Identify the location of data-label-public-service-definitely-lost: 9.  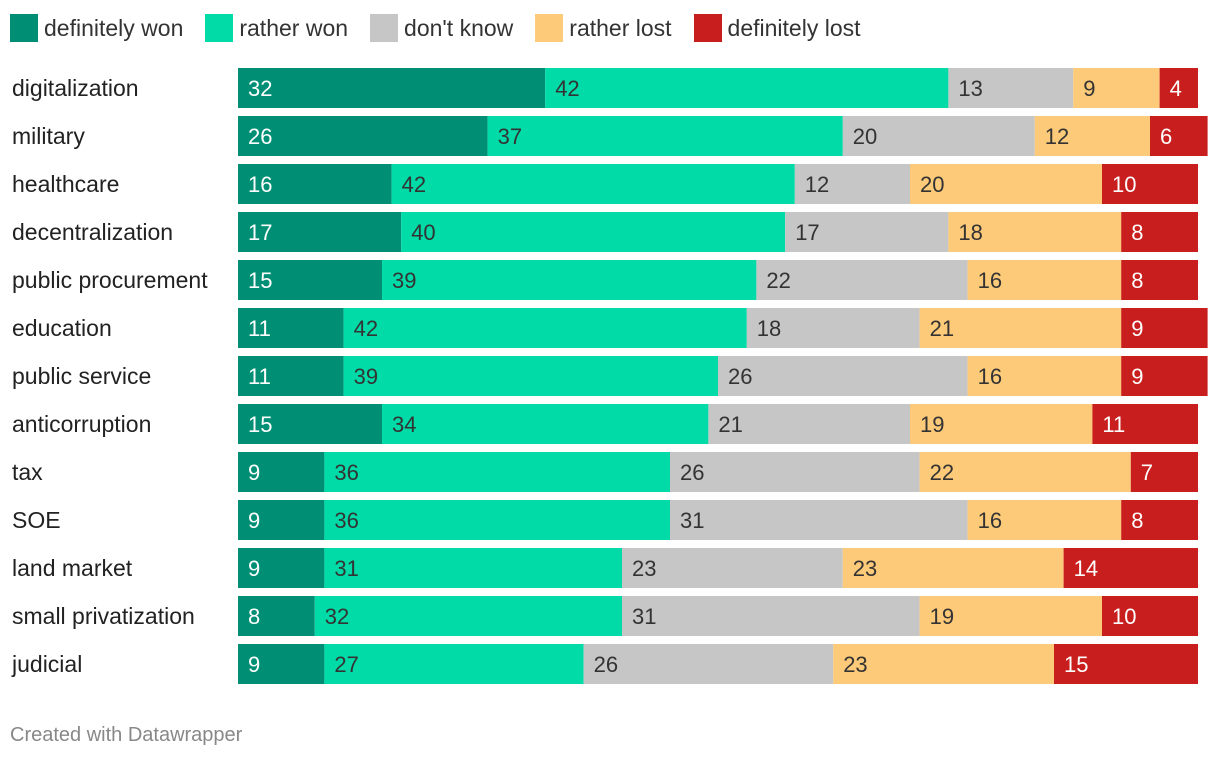
(1137, 376).